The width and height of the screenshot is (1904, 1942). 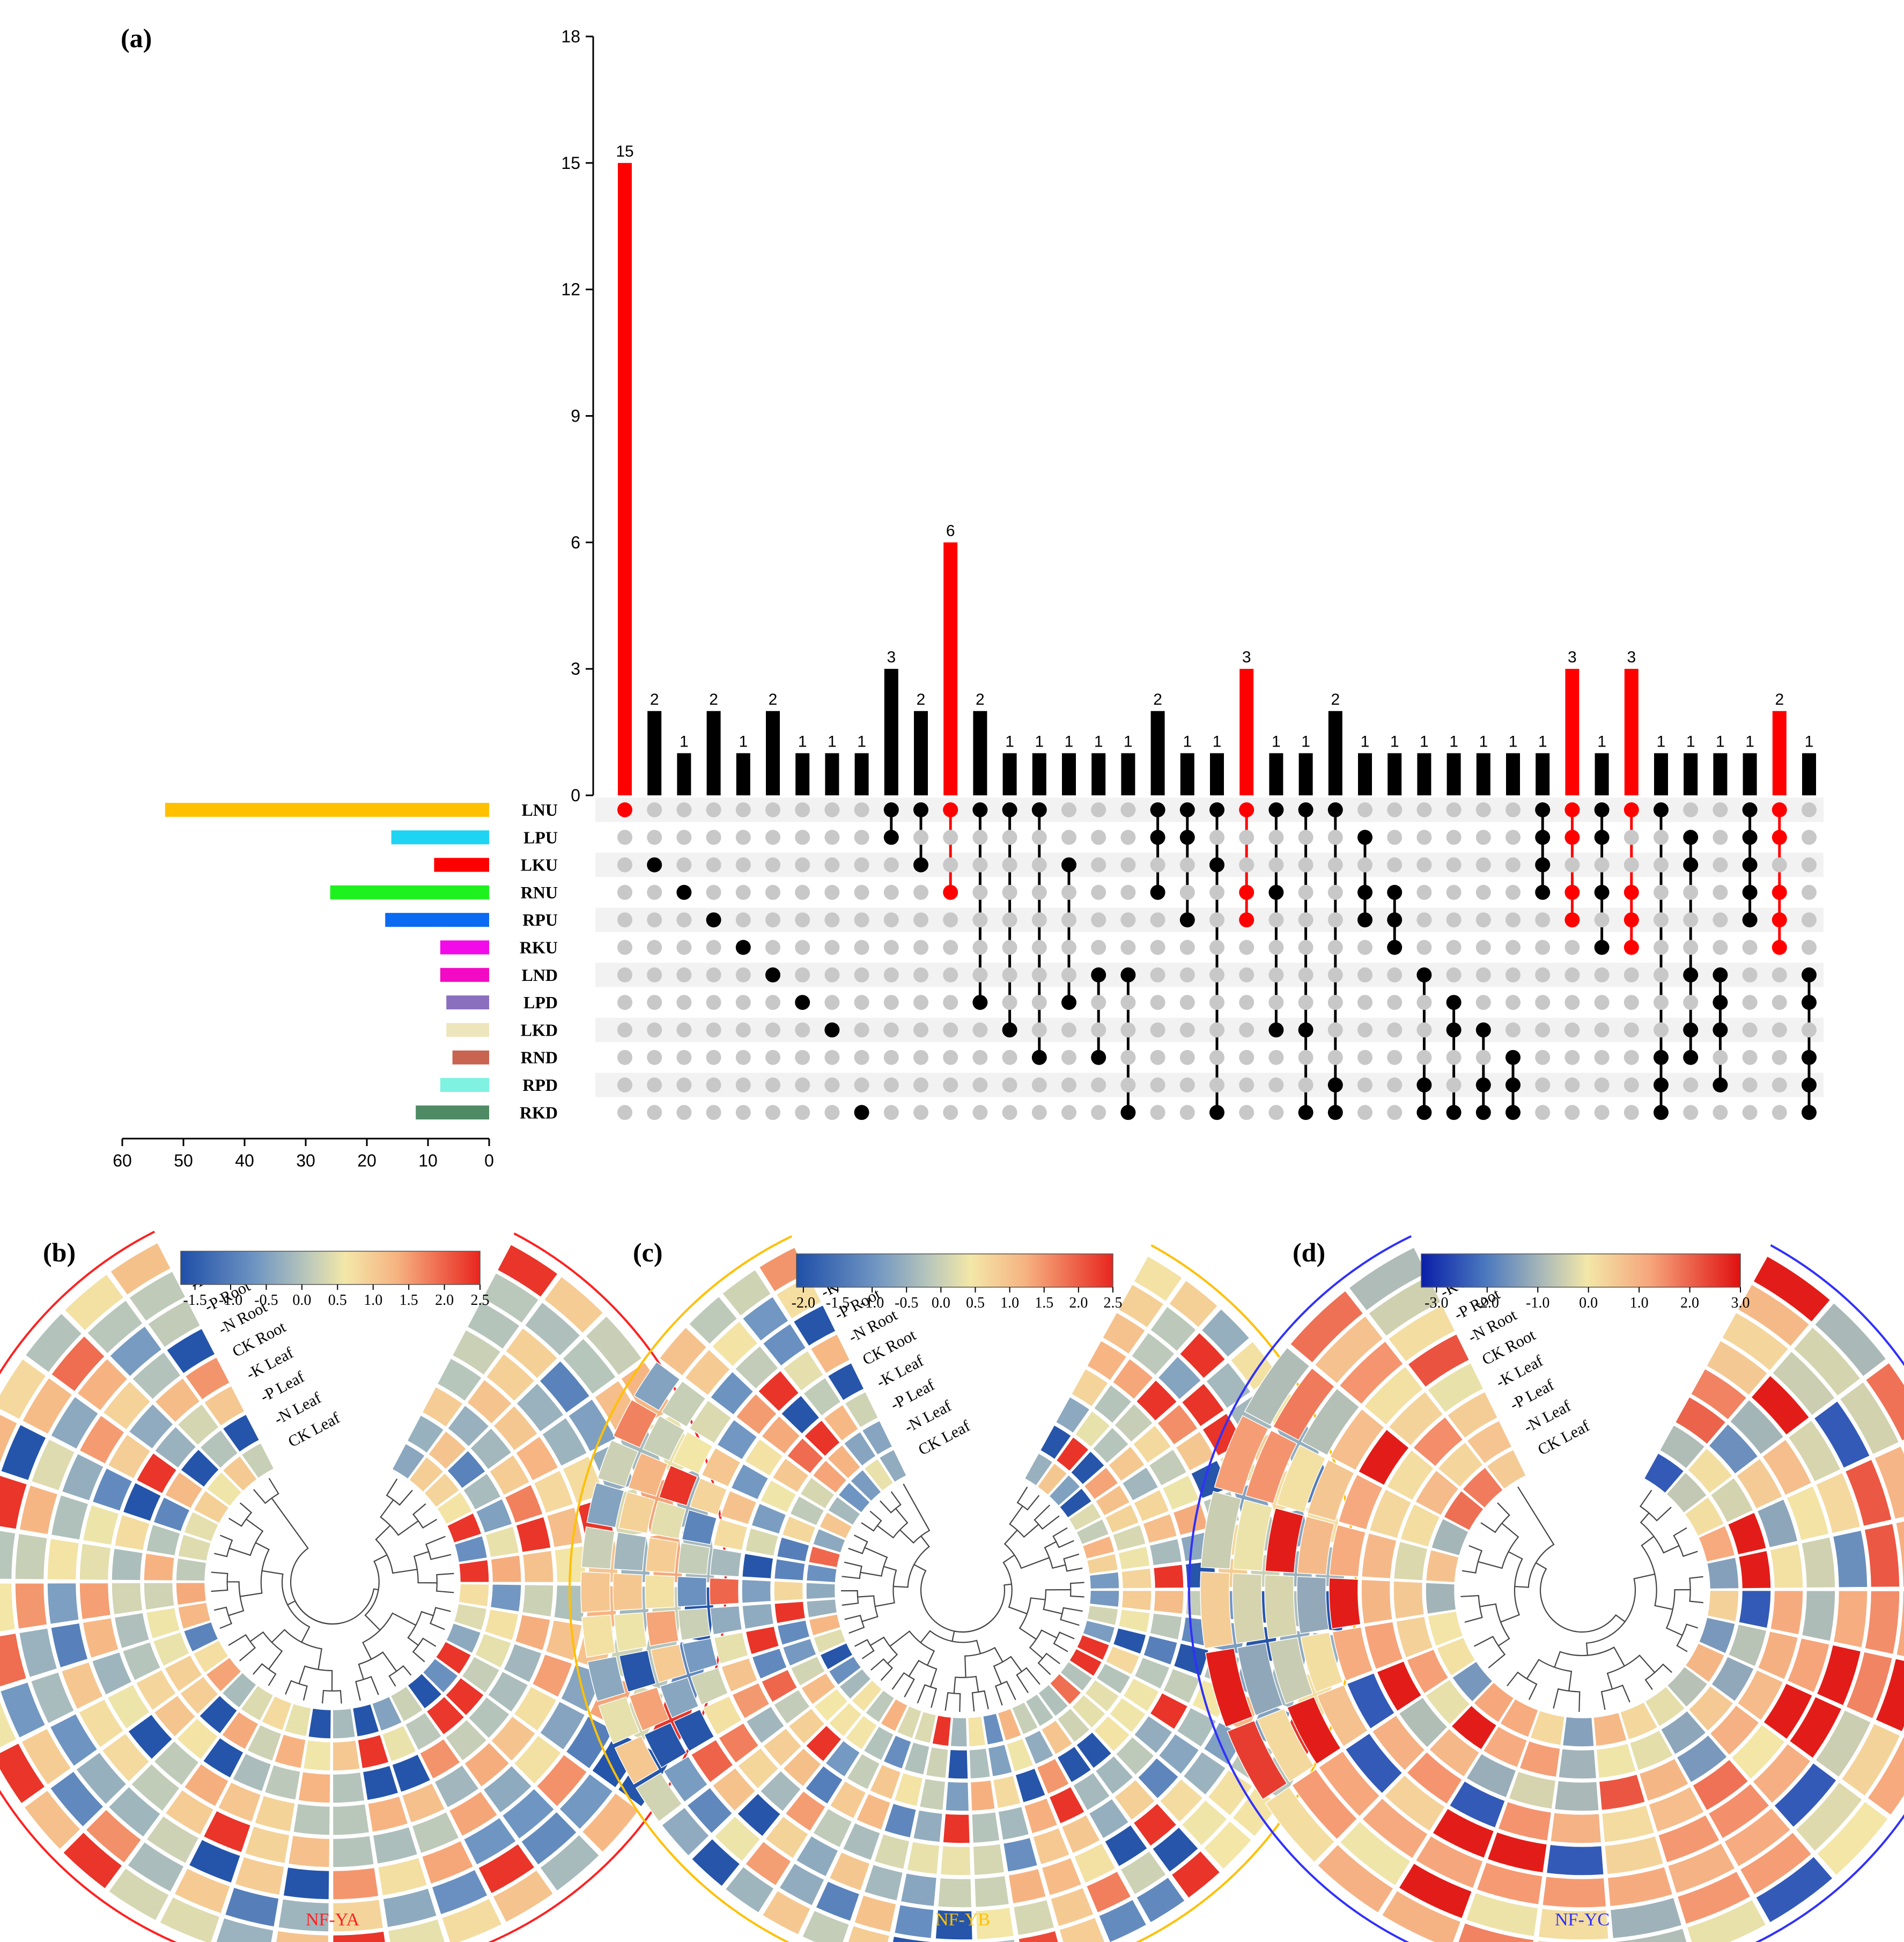 What do you see at coordinates (428, 1160) in the screenshot?
I see `x-tick-label: 10` at bounding box center [428, 1160].